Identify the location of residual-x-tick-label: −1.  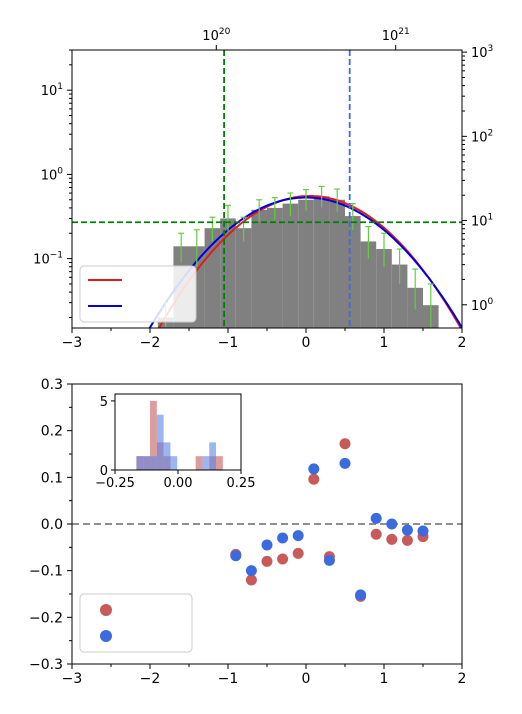
(228, 679).